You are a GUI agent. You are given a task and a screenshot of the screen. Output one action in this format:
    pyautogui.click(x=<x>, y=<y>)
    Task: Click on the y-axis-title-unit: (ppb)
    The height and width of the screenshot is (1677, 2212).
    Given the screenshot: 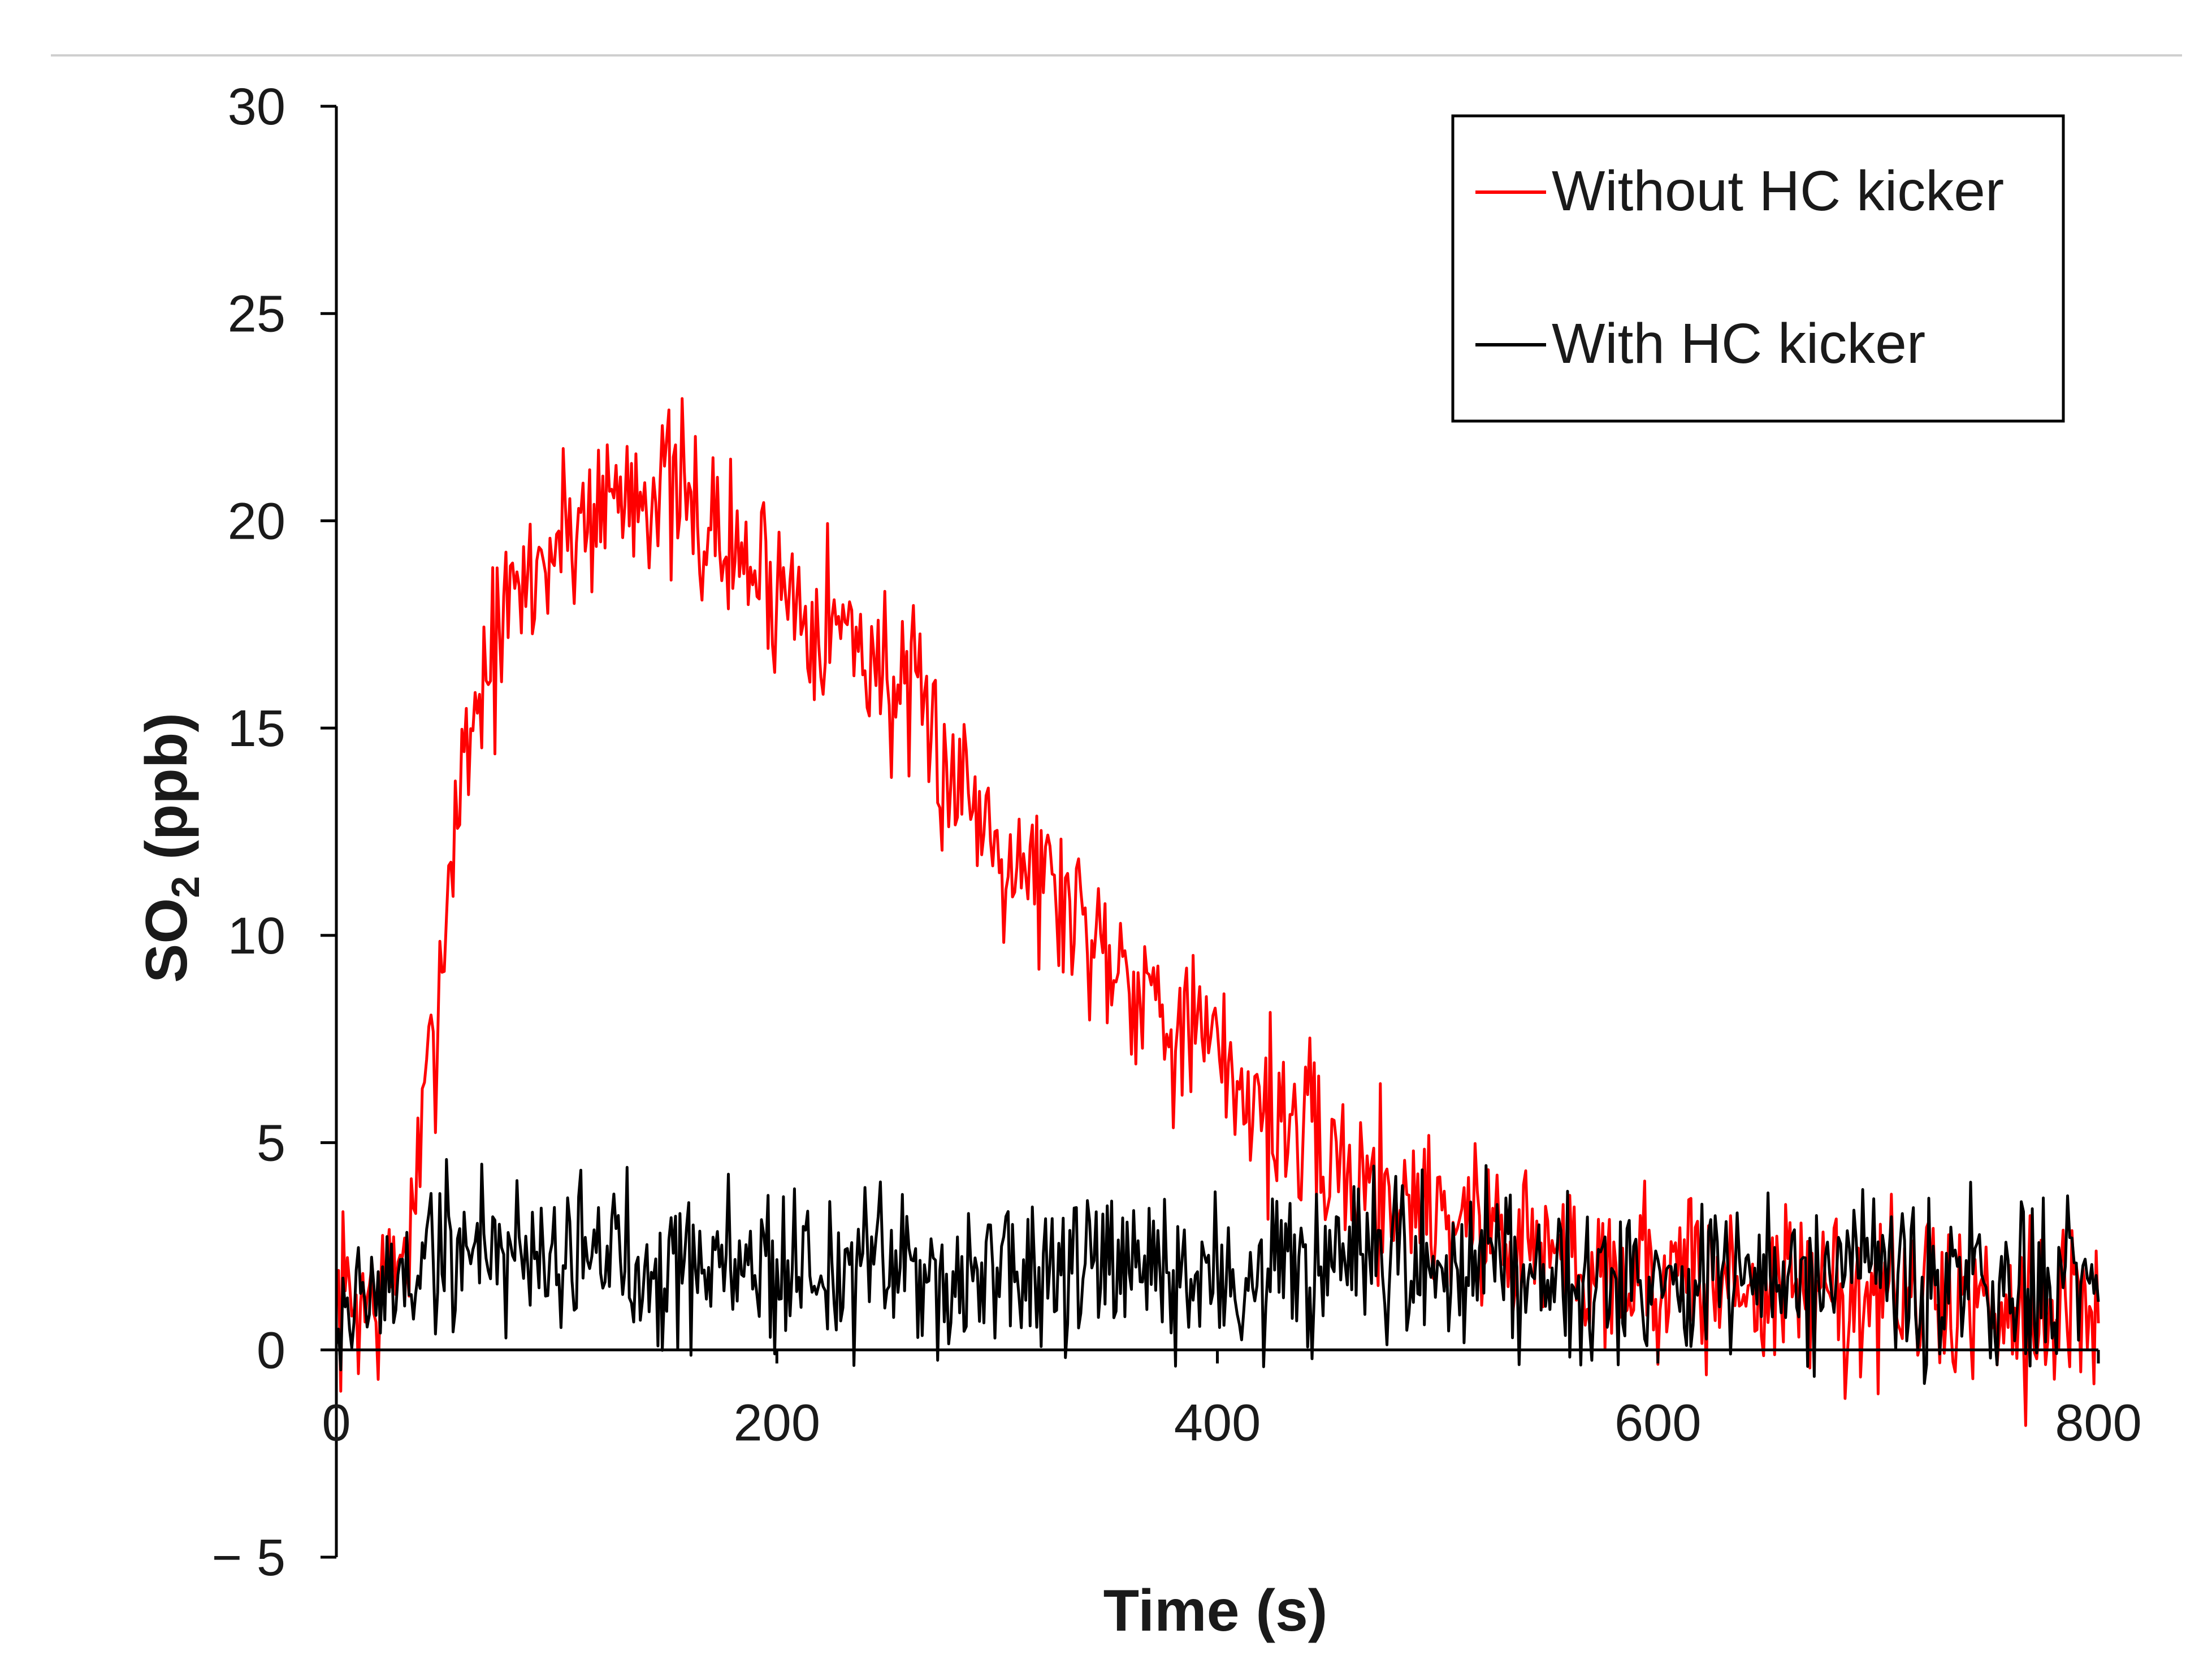 What is the action you would take?
    pyautogui.click(x=167, y=794)
    